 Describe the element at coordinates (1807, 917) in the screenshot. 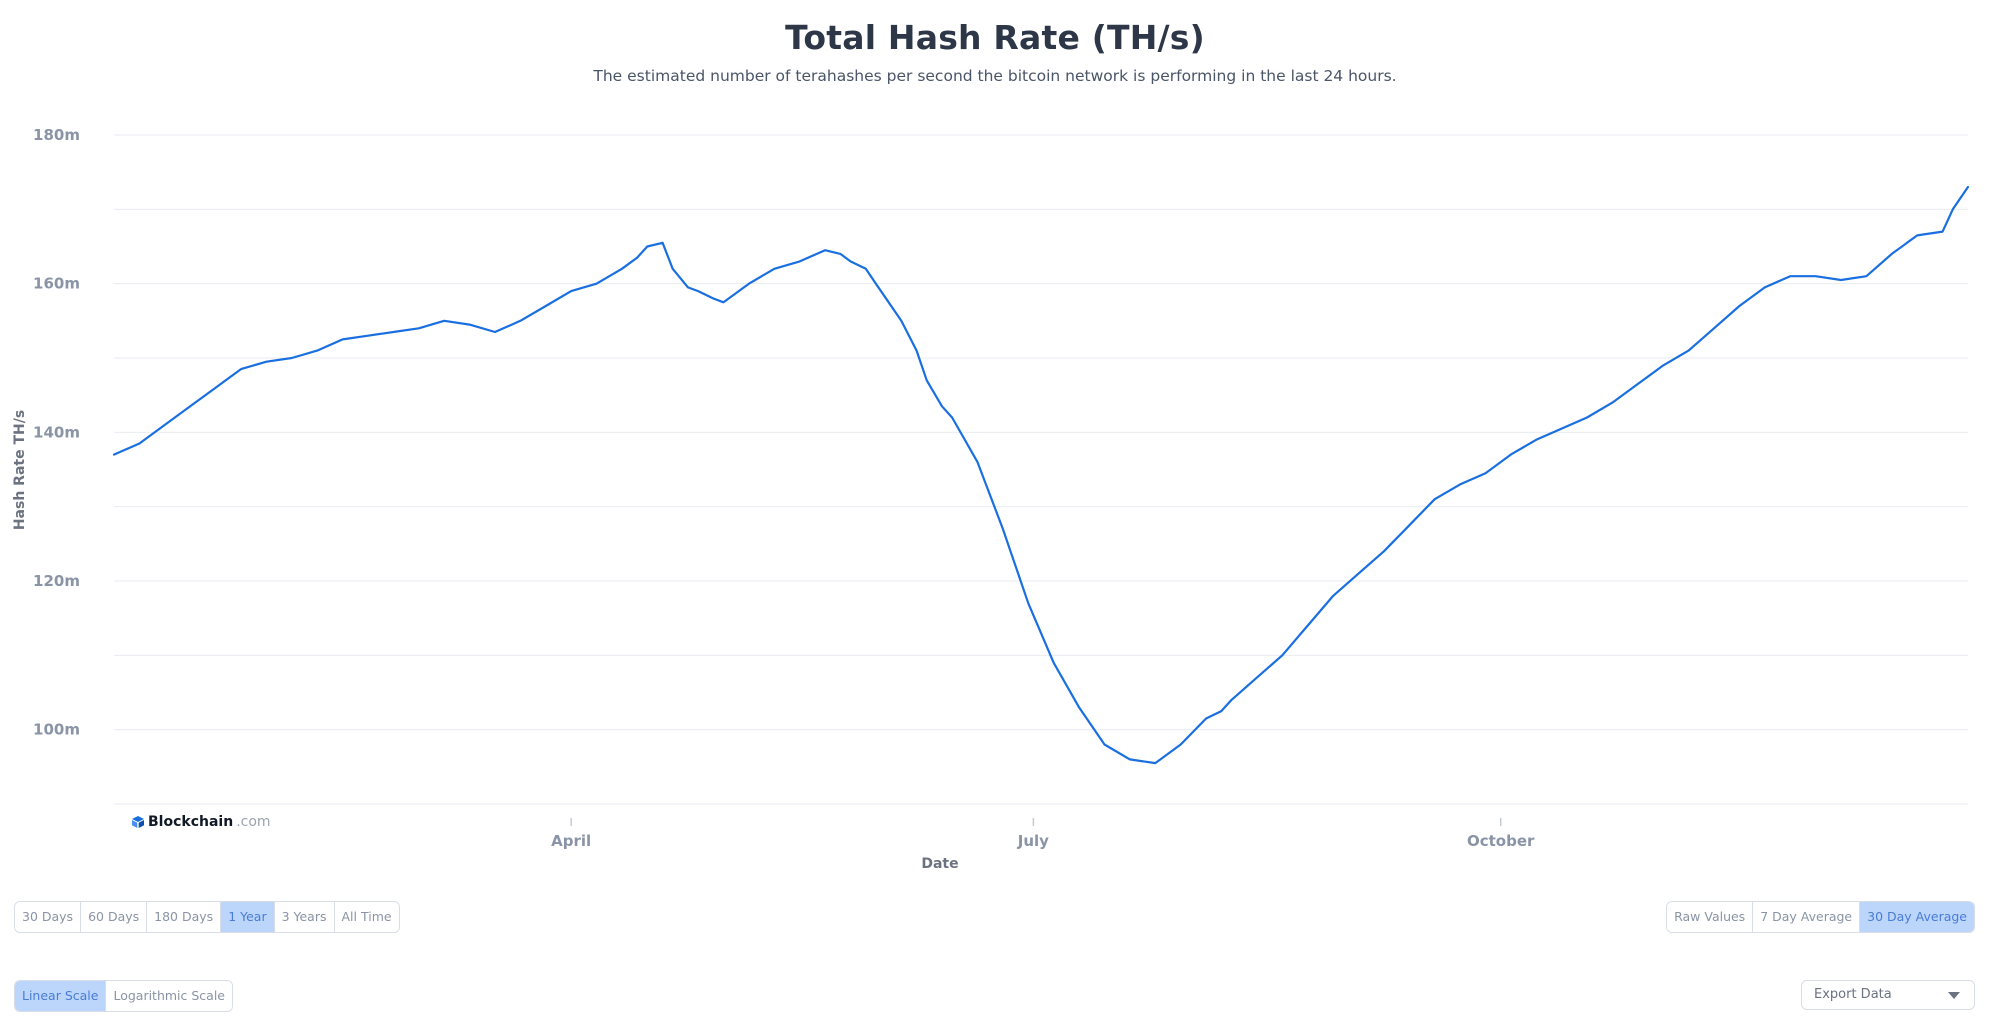

I see `7-day-average-button: 7 Day Average` at that location.